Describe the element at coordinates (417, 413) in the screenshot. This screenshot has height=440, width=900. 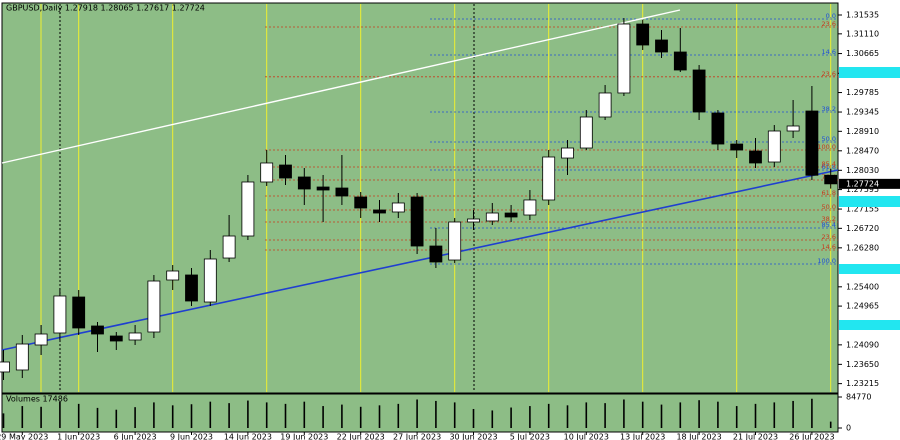
I see `volume-layer` at that location.